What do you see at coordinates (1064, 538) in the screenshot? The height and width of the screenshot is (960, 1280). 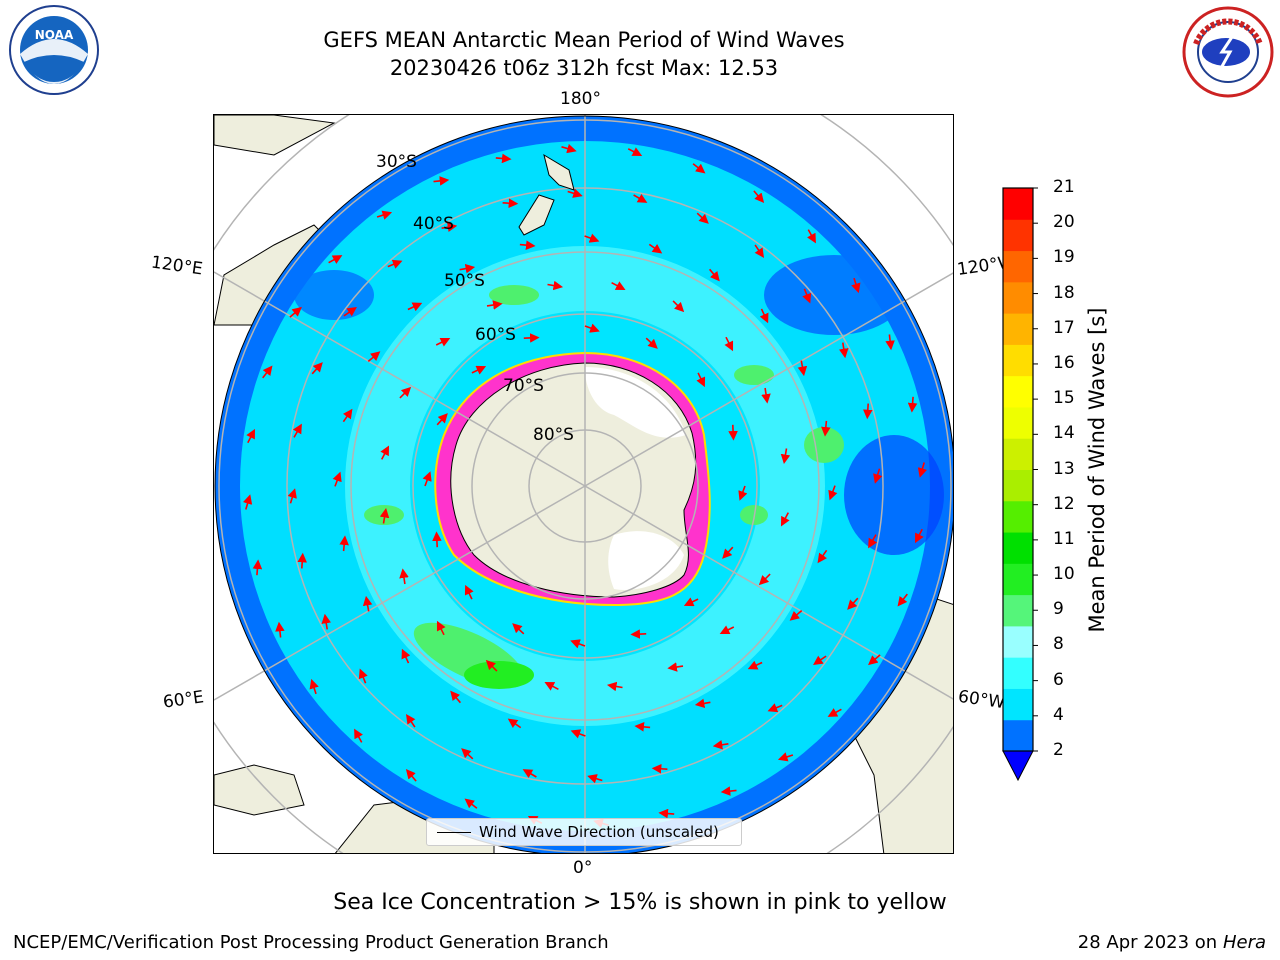 I see `colorbar-tick-label: 11` at bounding box center [1064, 538].